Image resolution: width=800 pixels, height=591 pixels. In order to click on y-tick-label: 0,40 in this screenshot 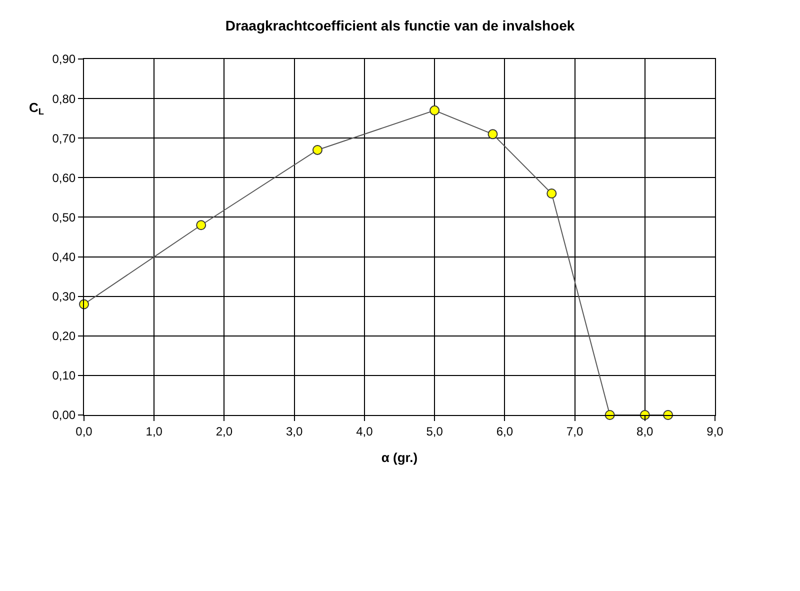, I will do `click(64, 257)`.